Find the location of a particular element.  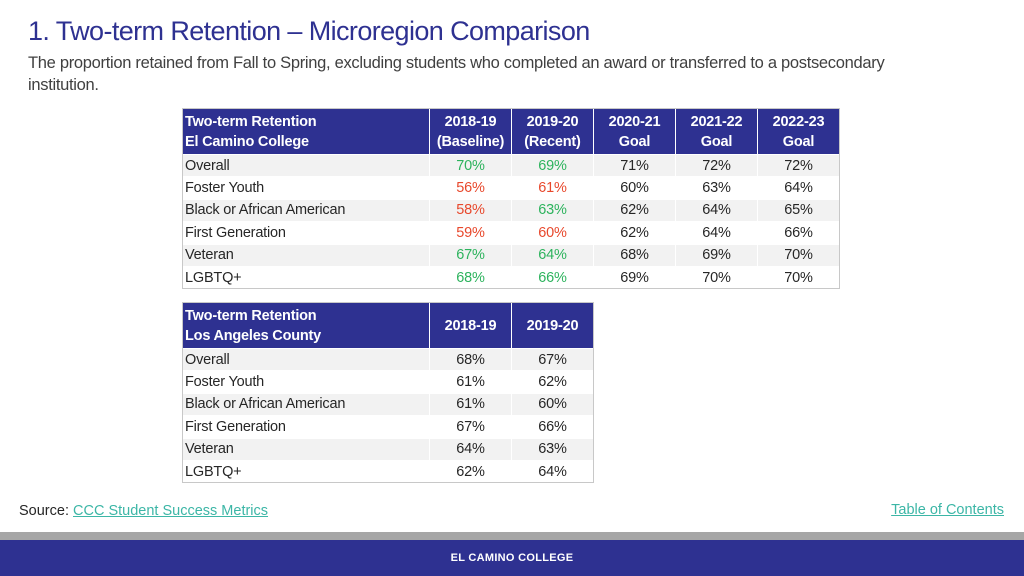

table-row: First Generation 67% 66% is located at coordinates (388, 427).